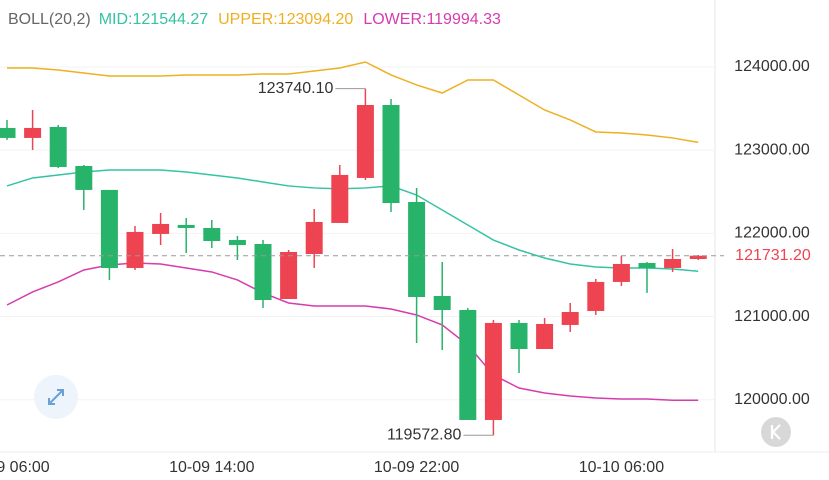 Image resolution: width=829 pixels, height=480 pixels. I want to click on x-tick-label: 10-09 14:00, so click(212, 467).